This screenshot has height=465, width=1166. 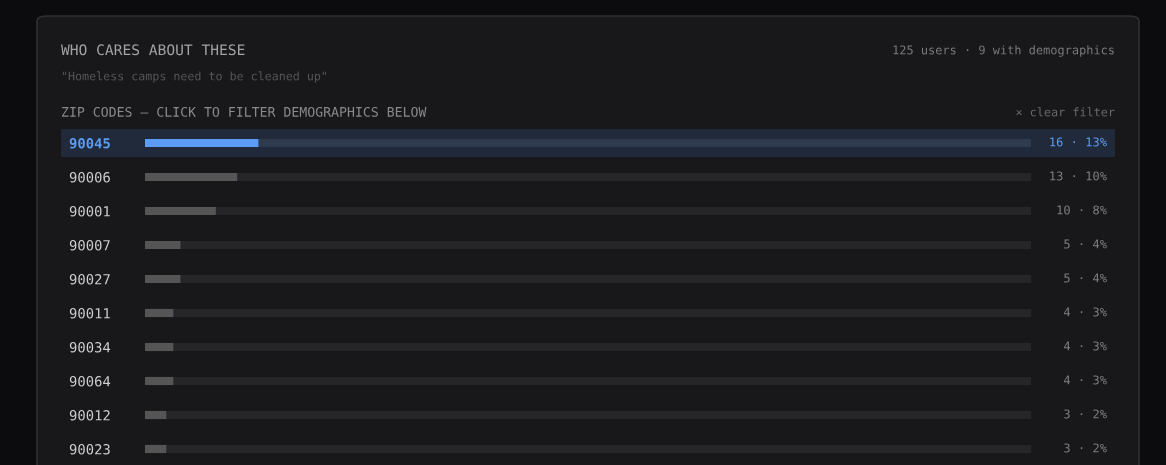 What do you see at coordinates (1078, 176) in the screenshot?
I see `data-label: 13 · 10%` at bounding box center [1078, 176].